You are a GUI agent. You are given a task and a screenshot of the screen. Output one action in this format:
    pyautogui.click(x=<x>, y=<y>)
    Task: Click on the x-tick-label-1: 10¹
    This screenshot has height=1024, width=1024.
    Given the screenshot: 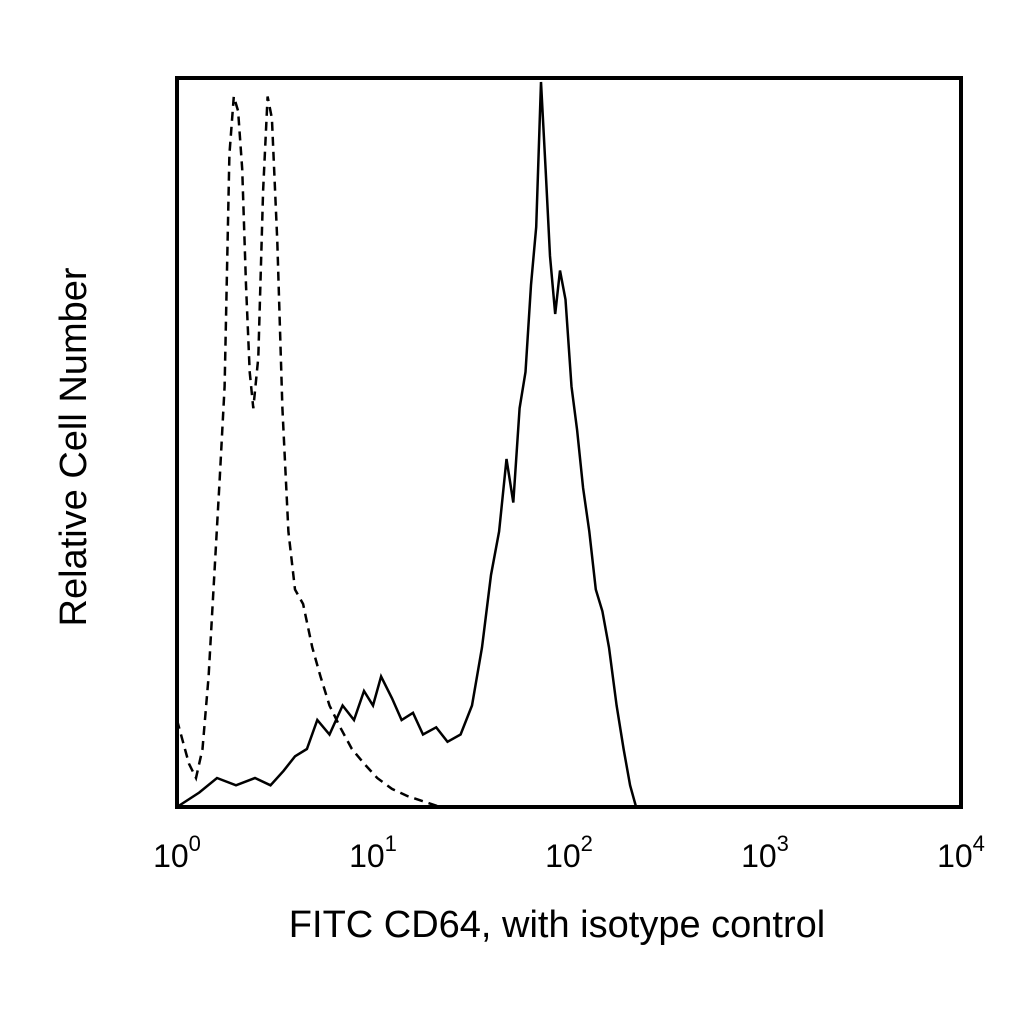 What is the action you would take?
    pyautogui.click(x=373, y=852)
    